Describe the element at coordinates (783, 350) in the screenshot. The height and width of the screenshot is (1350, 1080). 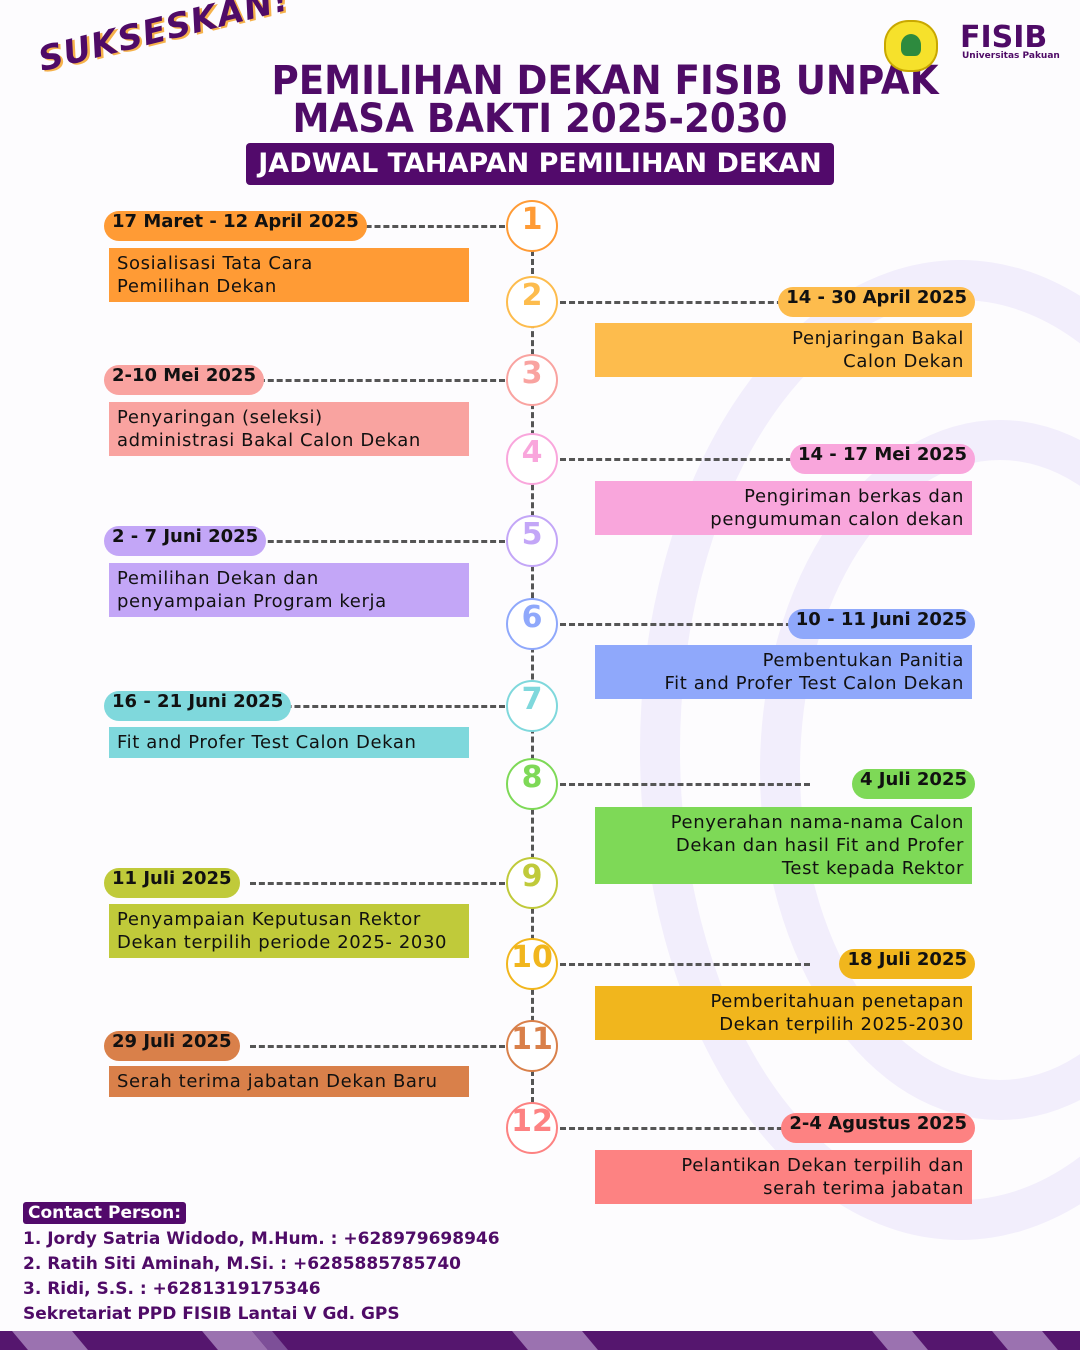
I see `step-description: Penjaringan Bakal Calon Dekan` at that location.